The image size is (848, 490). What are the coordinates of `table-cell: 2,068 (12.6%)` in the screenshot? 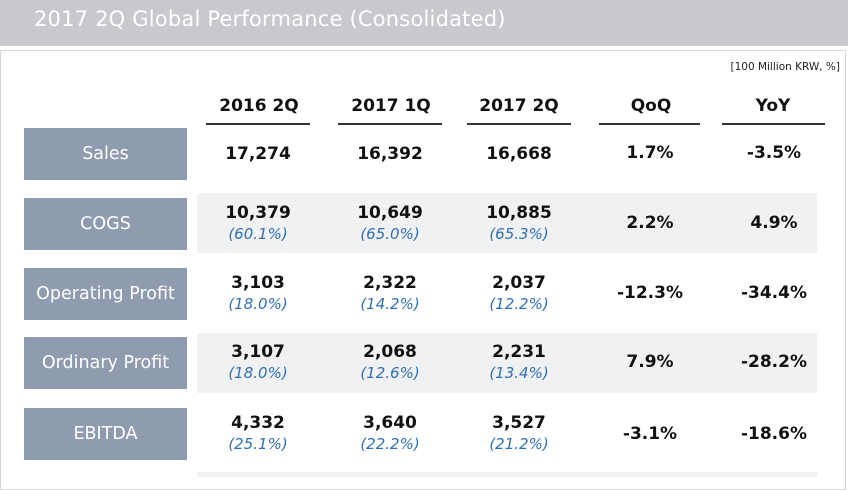 It's located at (390, 362).